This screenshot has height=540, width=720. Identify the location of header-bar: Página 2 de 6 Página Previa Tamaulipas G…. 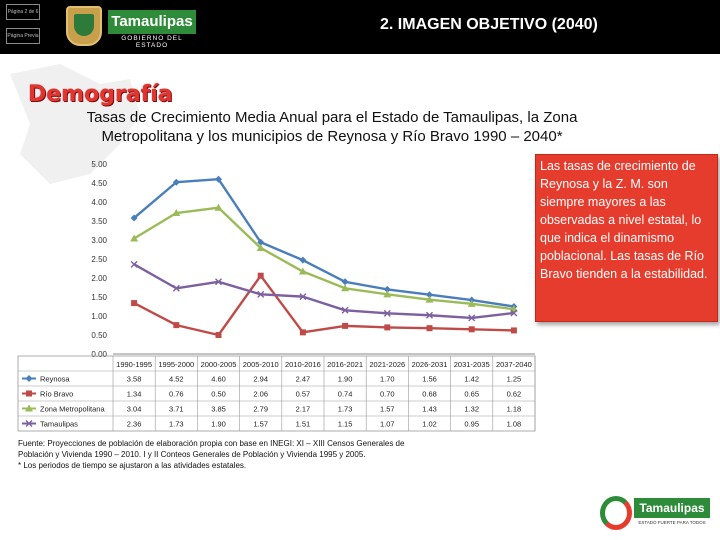
(360, 27).